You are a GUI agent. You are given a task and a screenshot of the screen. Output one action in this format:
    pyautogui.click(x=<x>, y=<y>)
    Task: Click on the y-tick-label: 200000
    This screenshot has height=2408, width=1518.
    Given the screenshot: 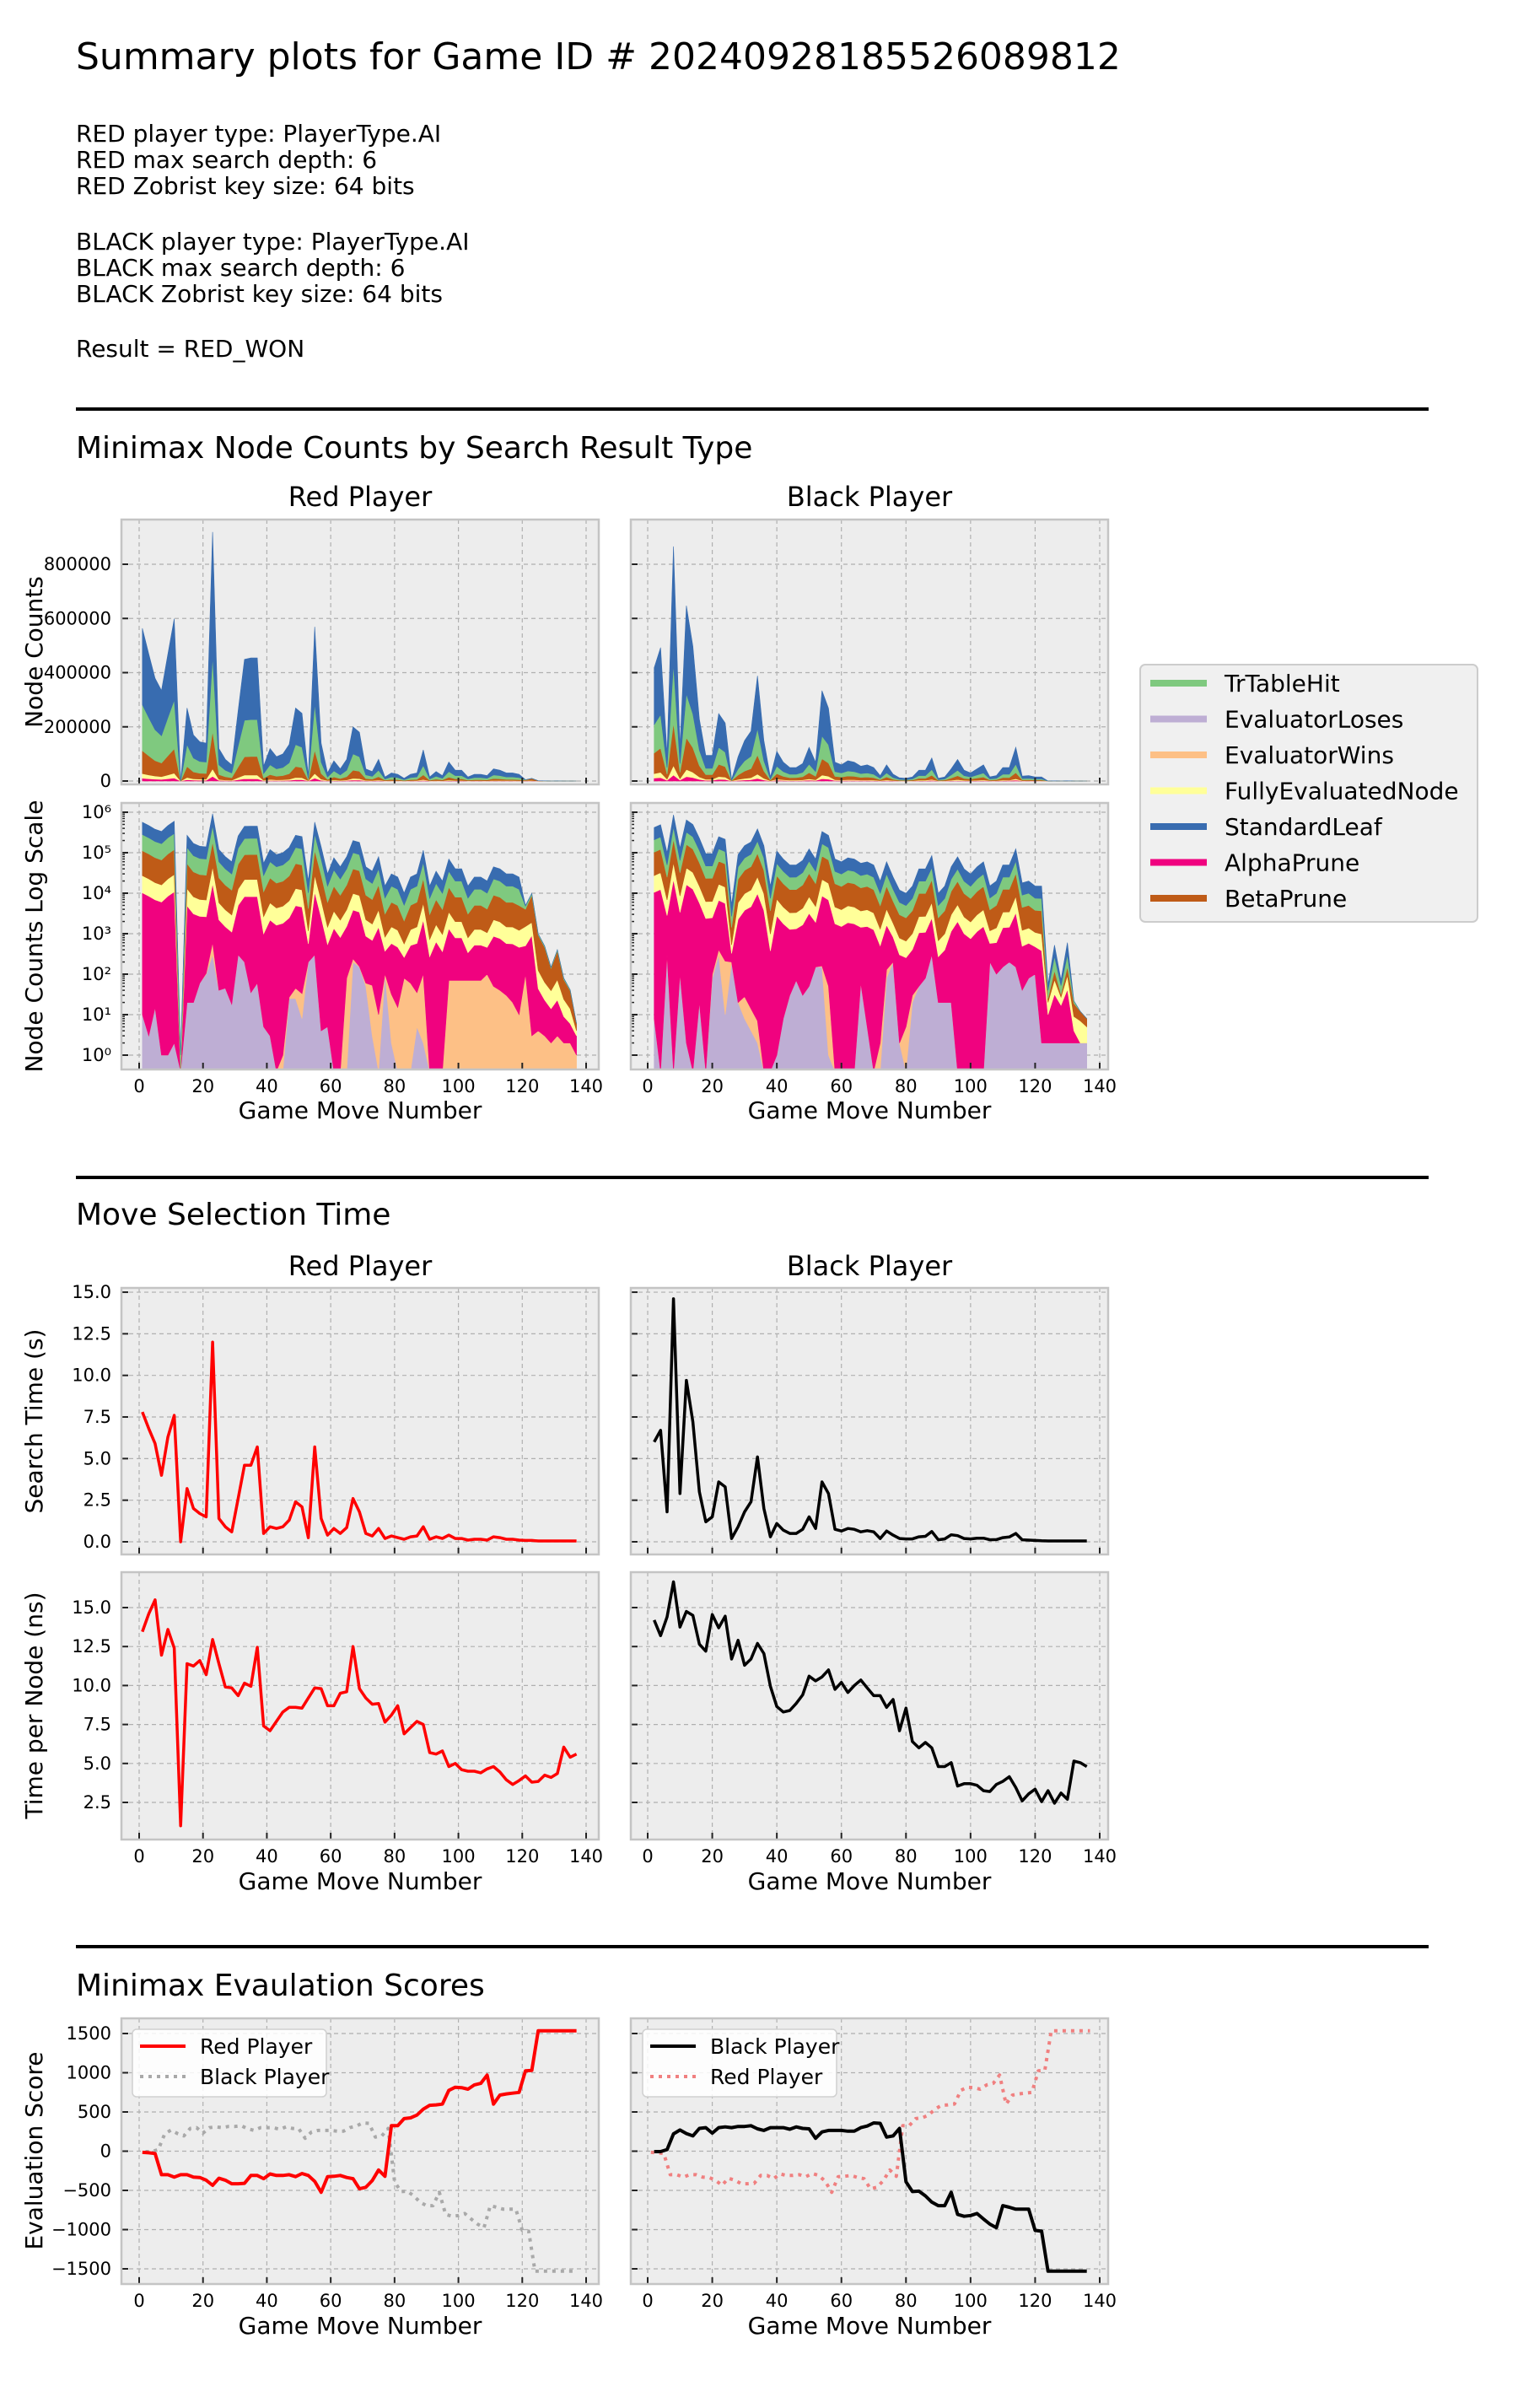 What is the action you would take?
    pyautogui.click(x=77, y=727)
    